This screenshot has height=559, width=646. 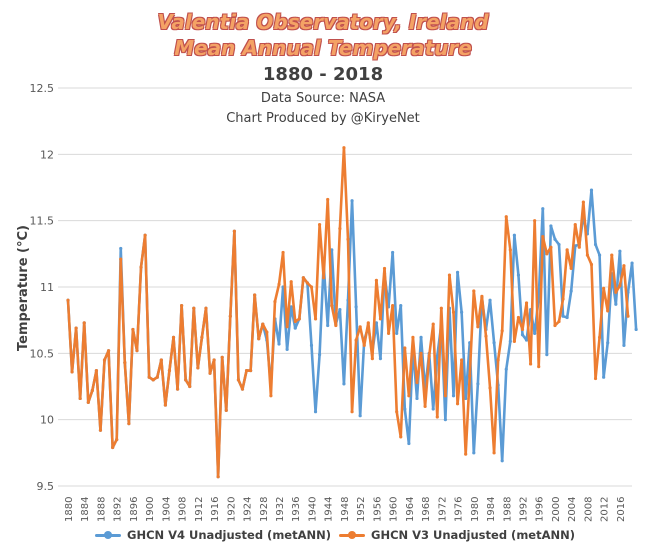 I want to click on y-tick-label: 10, so click(x=47, y=420).